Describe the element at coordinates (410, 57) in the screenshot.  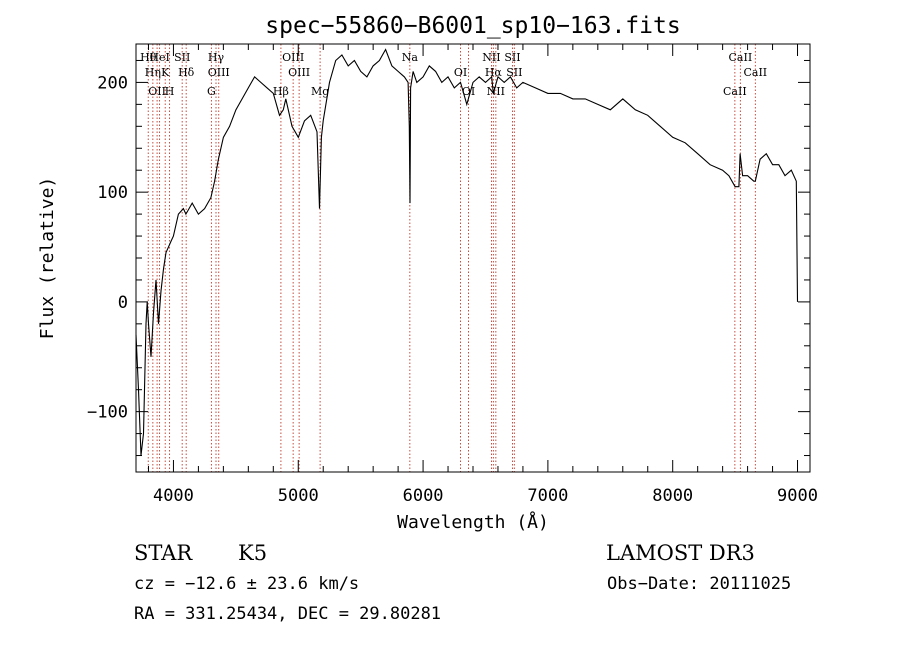
I see `line-label: Na` at that location.